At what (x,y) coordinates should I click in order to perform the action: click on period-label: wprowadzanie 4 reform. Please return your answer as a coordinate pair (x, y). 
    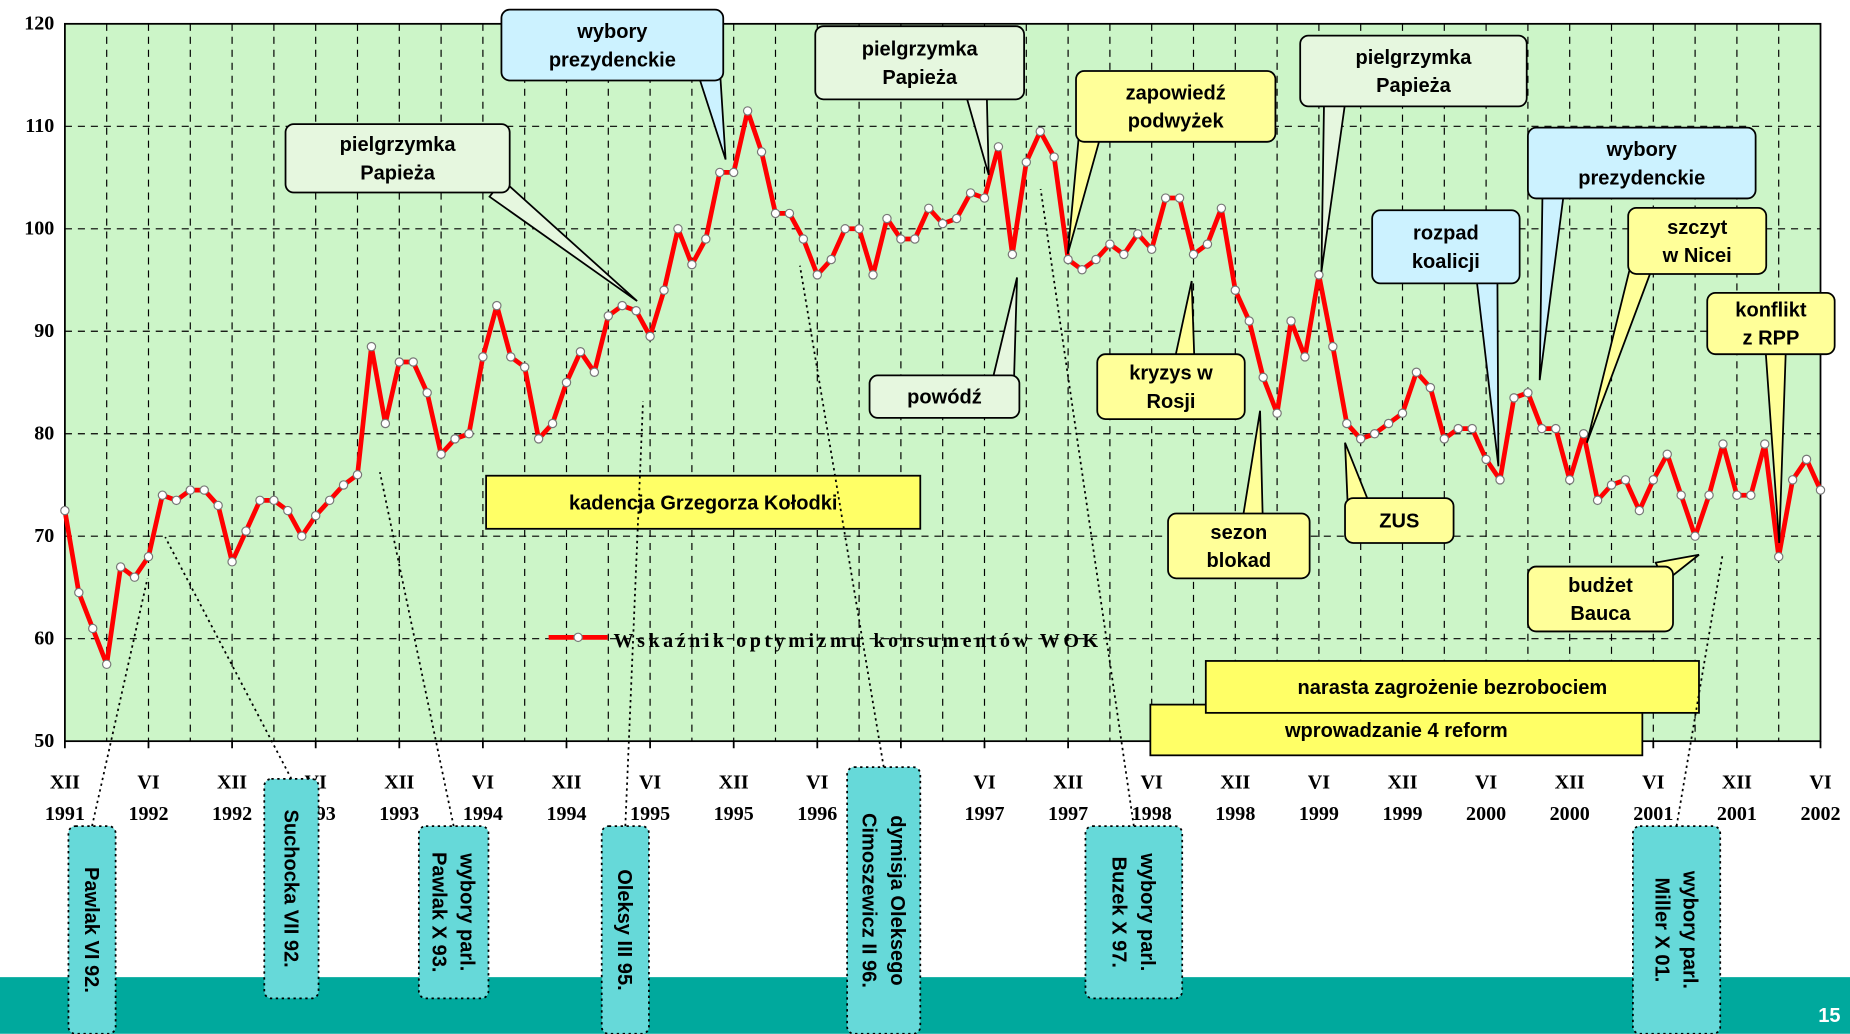
    Looking at the image, I should click on (1396, 731).